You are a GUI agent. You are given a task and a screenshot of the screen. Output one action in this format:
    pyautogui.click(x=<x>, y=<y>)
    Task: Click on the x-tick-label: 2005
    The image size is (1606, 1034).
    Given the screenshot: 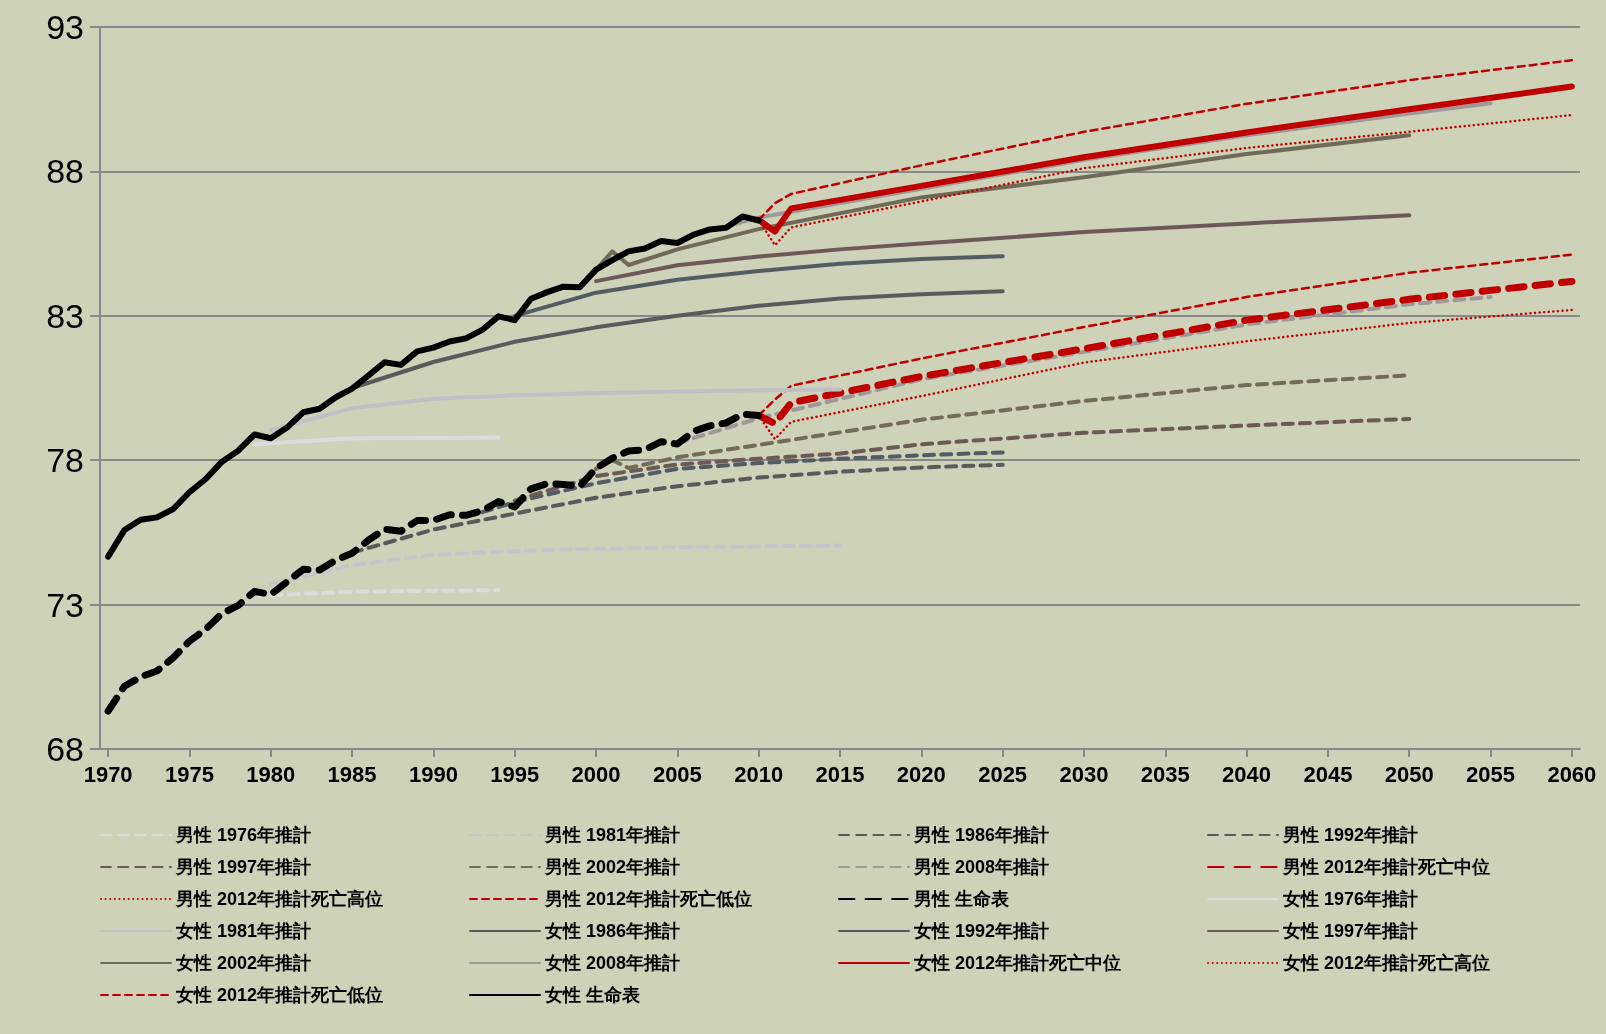 What is the action you would take?
    pyautogui.click(x=677, y=774)
    